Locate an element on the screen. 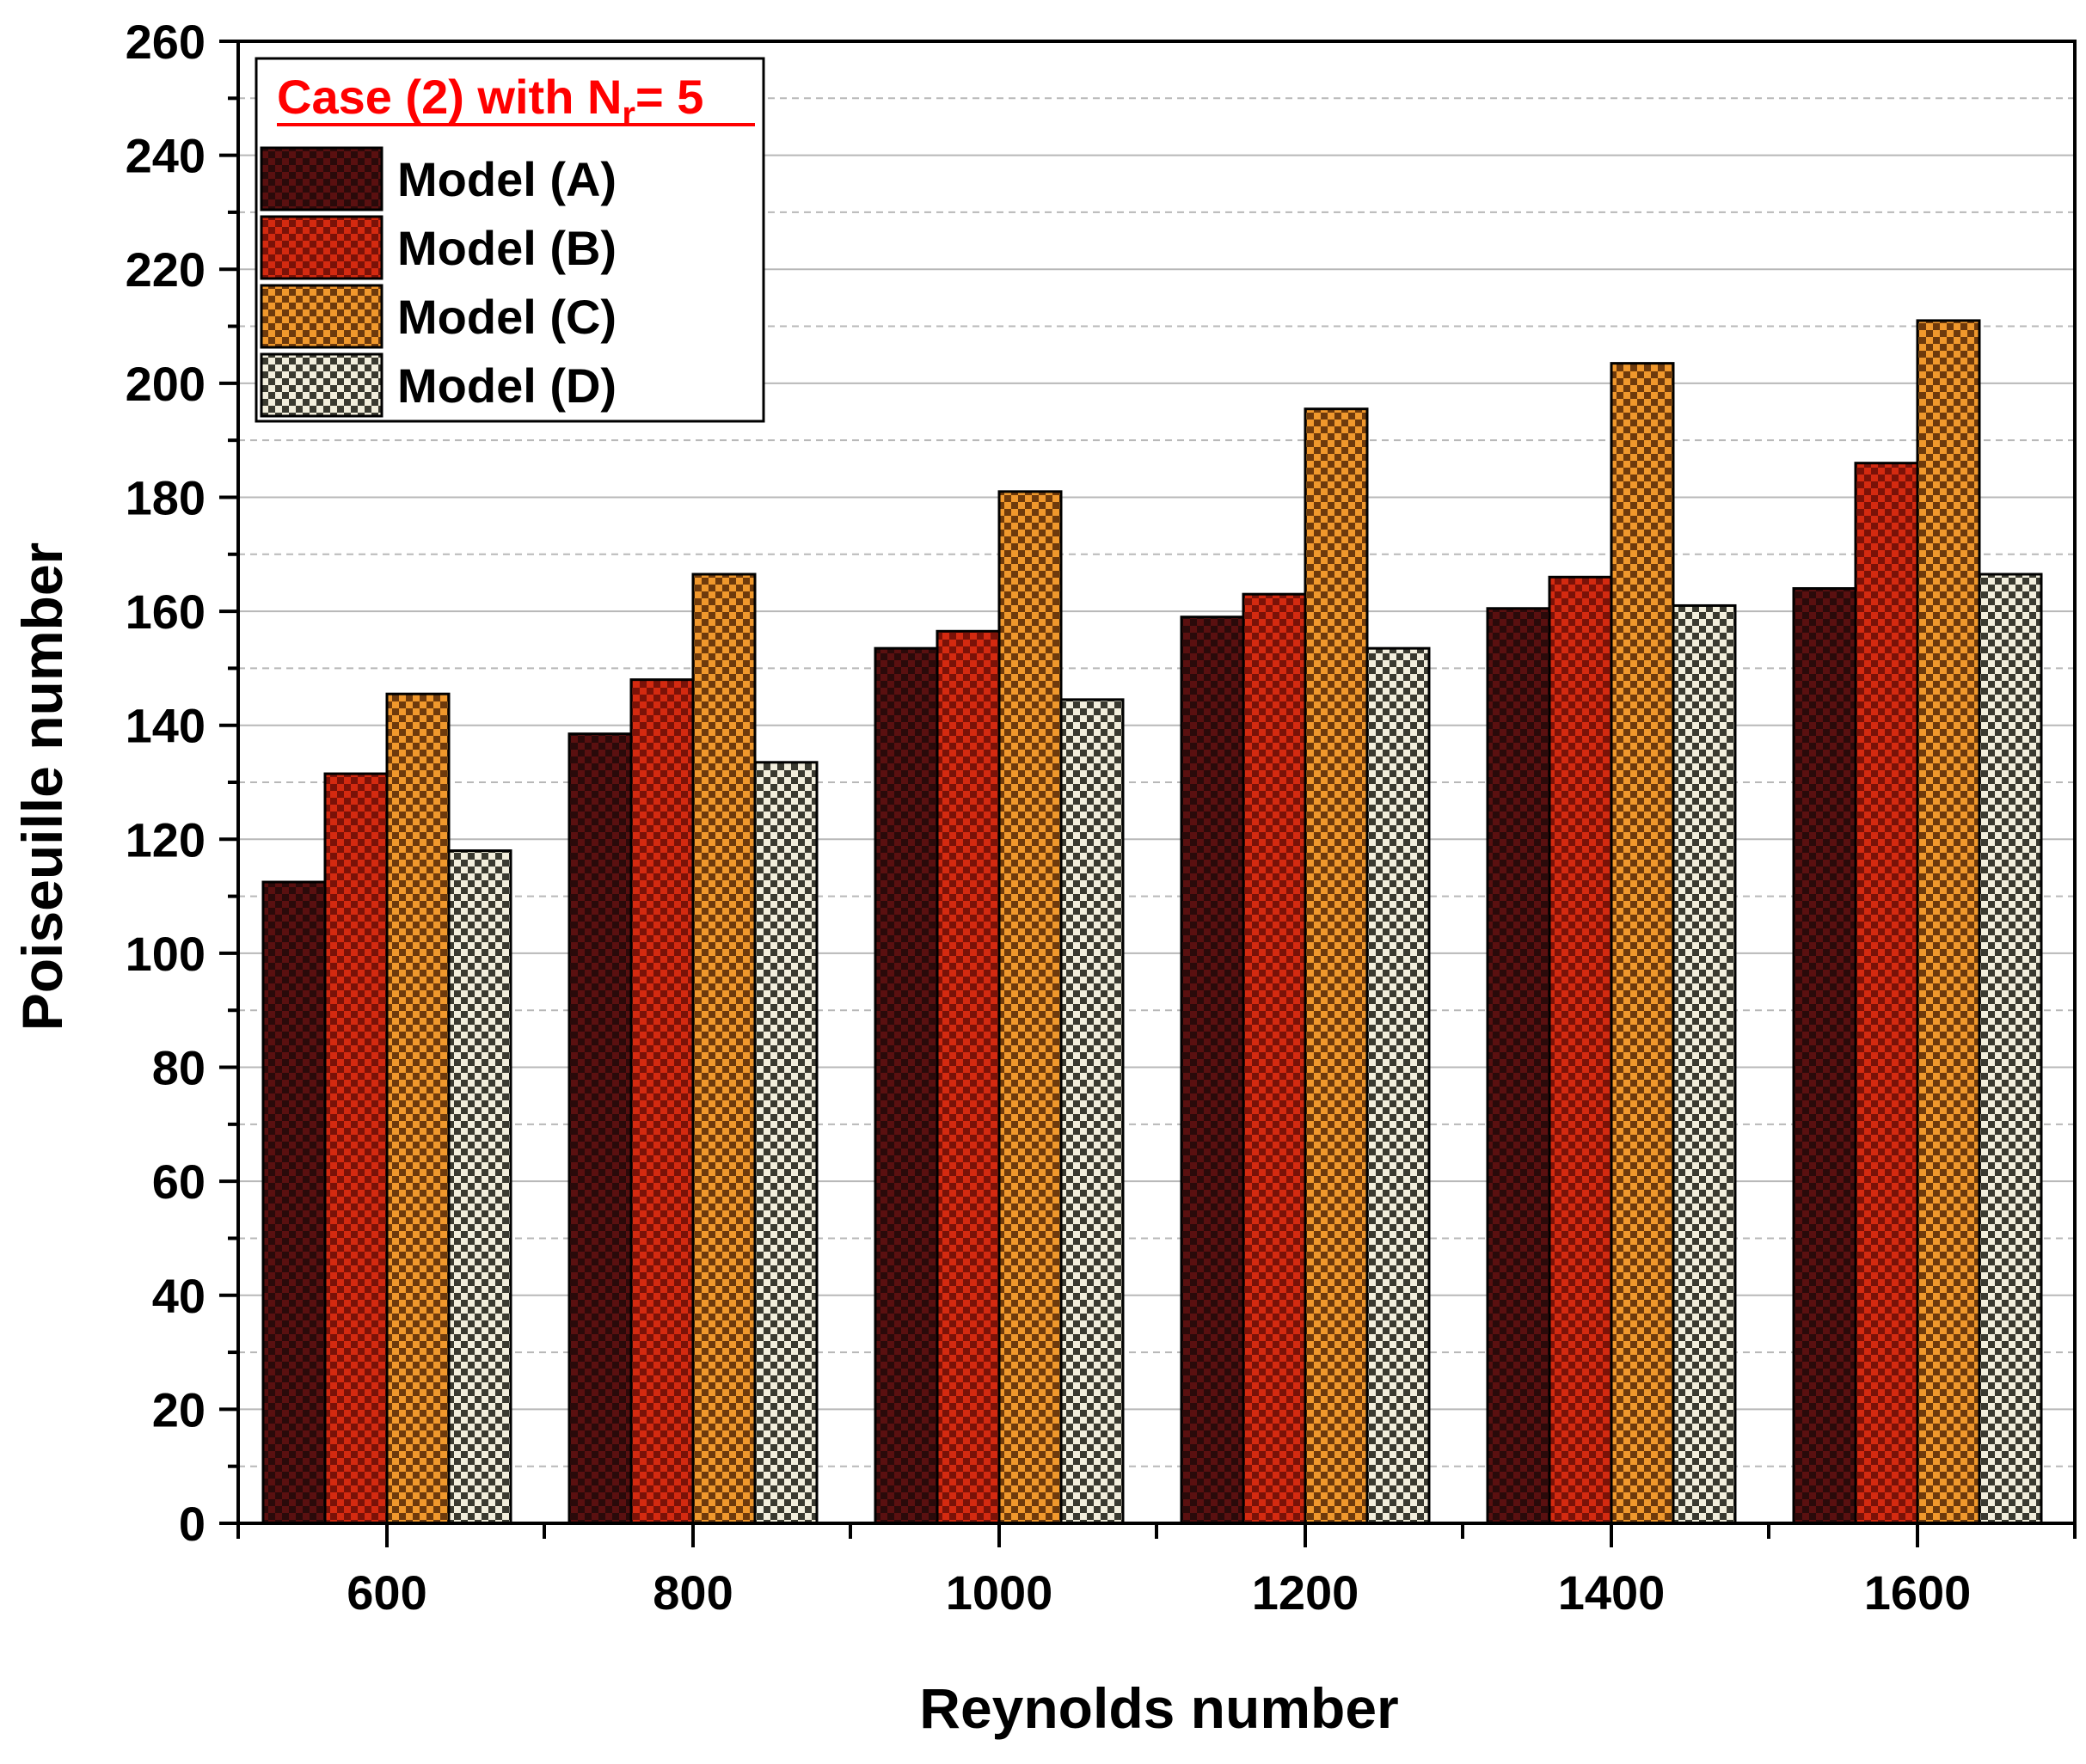 The height and width of the screenshot is (1764, 2086). x-tick-label: 1400 is located at coordinates (1612, 1592).